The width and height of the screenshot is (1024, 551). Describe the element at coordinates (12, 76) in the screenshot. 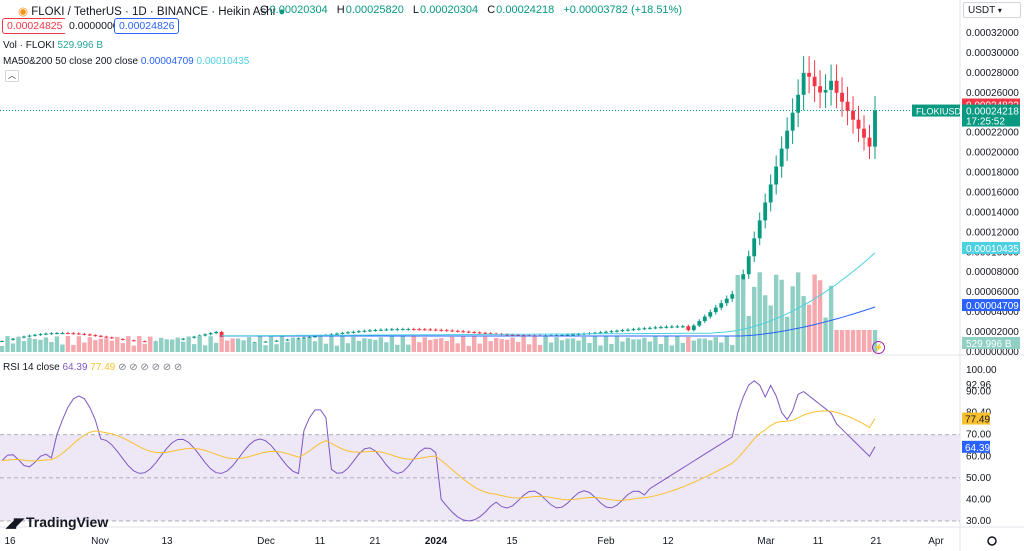

I see `collapse-legend-icon: ︿` at that location.